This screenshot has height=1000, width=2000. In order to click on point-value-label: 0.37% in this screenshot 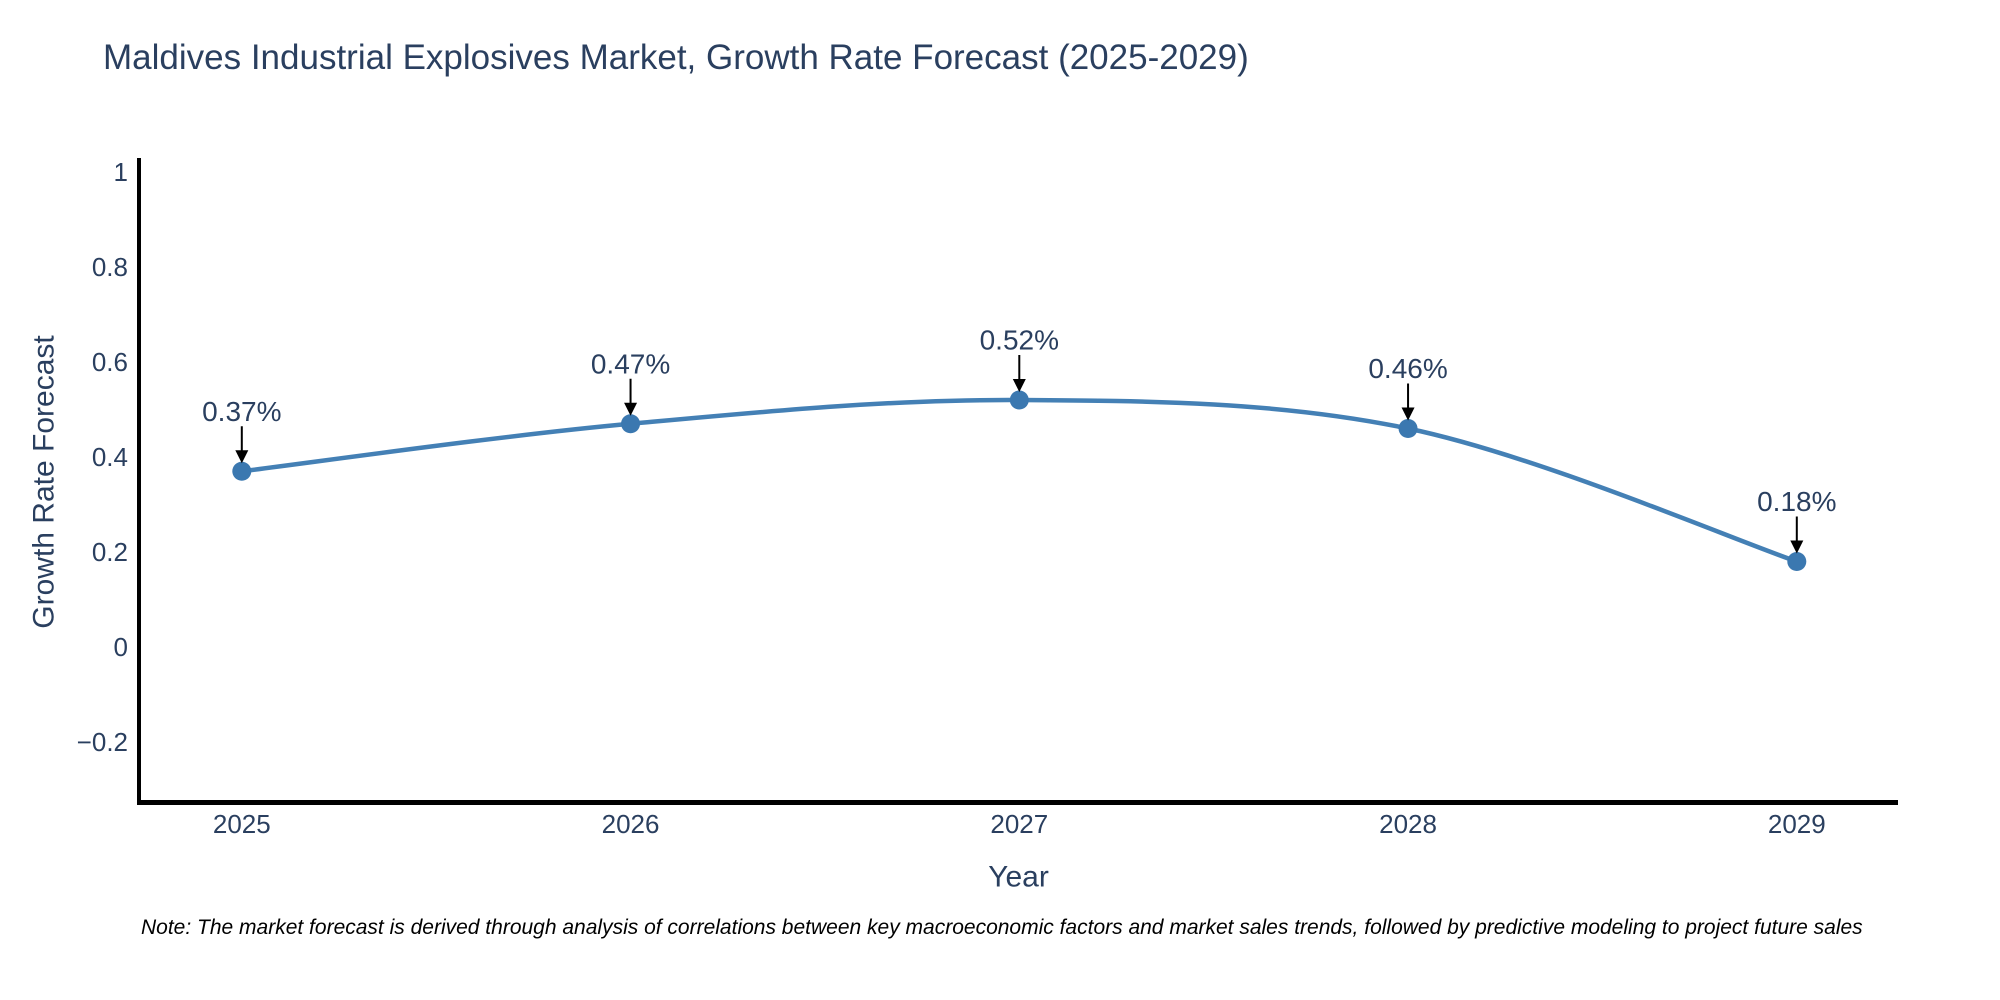, I will do `click(241, 411)`.